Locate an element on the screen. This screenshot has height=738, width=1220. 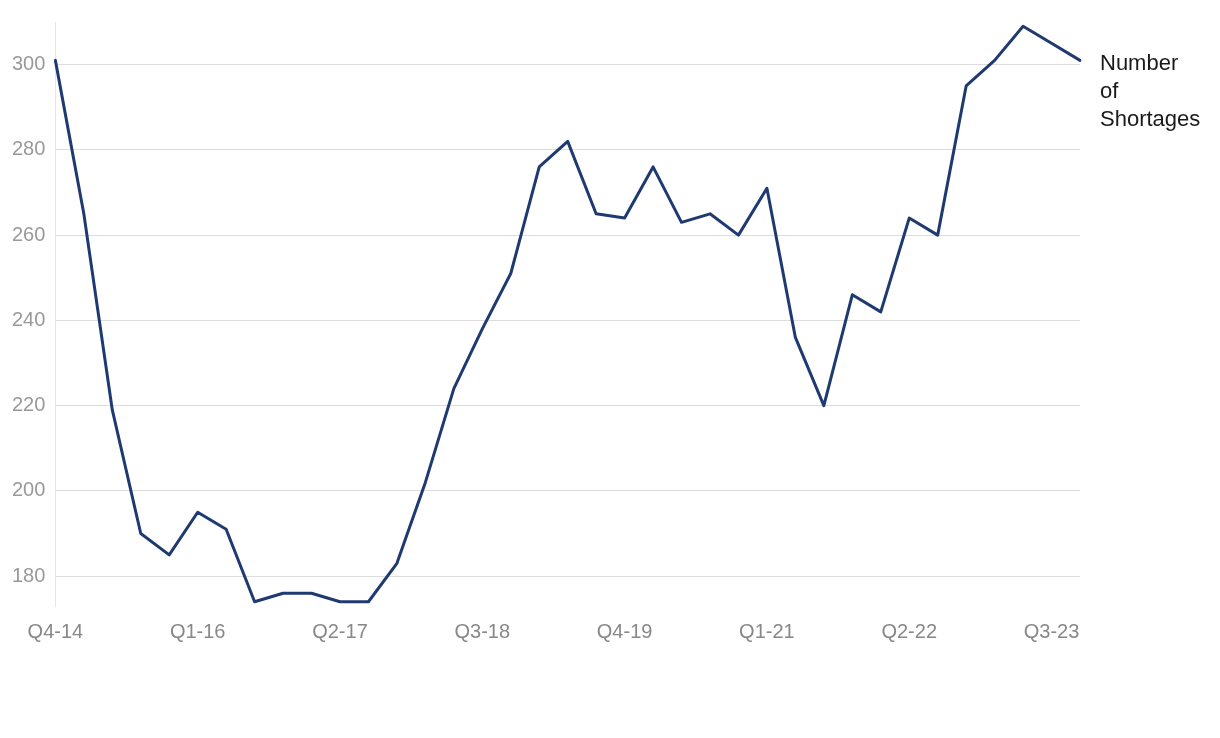
x-tick-label: Q2-22 is located at coordinates (909, 630).